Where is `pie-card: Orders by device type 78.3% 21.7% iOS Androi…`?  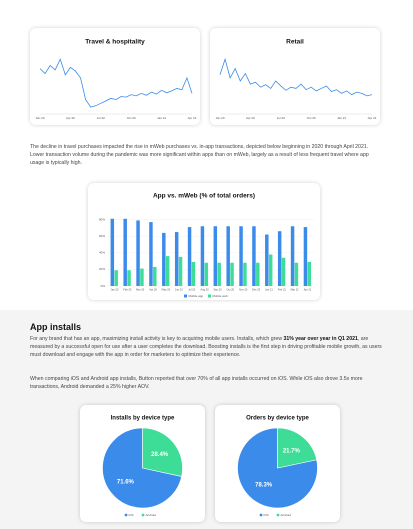
pie-card: Orders by device type 78.3% 21.7% iOS Androi… is located at coordinates (277, 463).